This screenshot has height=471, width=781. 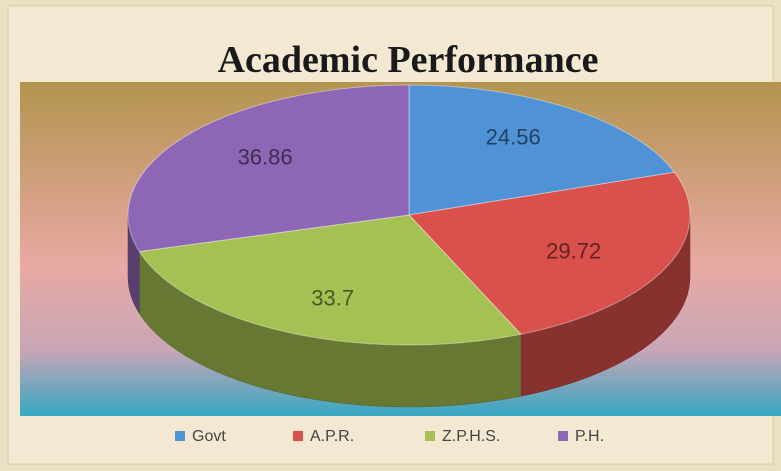 I want to click on data-label: 33.7, so click(x=332, y=298).